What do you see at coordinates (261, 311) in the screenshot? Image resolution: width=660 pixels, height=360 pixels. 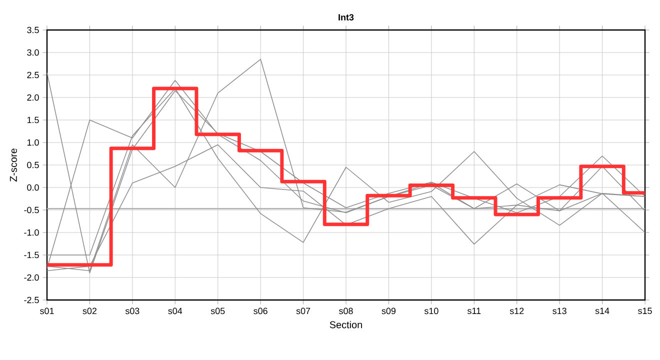 I see `x-tick-label: s06` at bounding box center [261, 311].